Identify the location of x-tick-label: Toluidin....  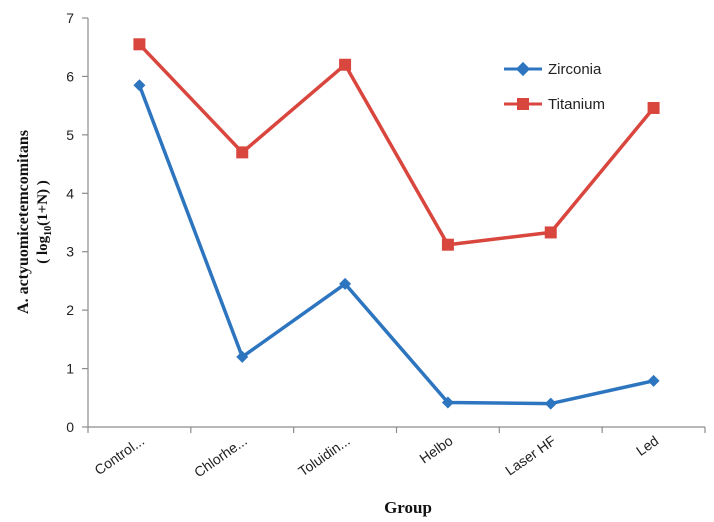
(324, 455).